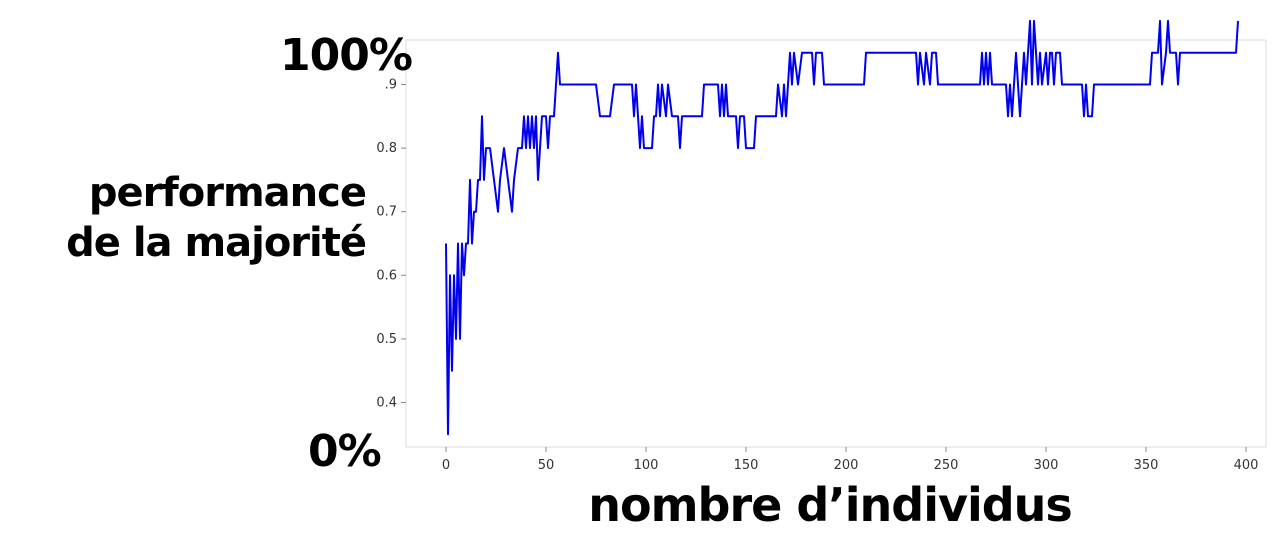  What do you see at coordinates (1146, 465) in the screenshot?
I see `x-tick-label: 350` at bounding box center [1146, 465].